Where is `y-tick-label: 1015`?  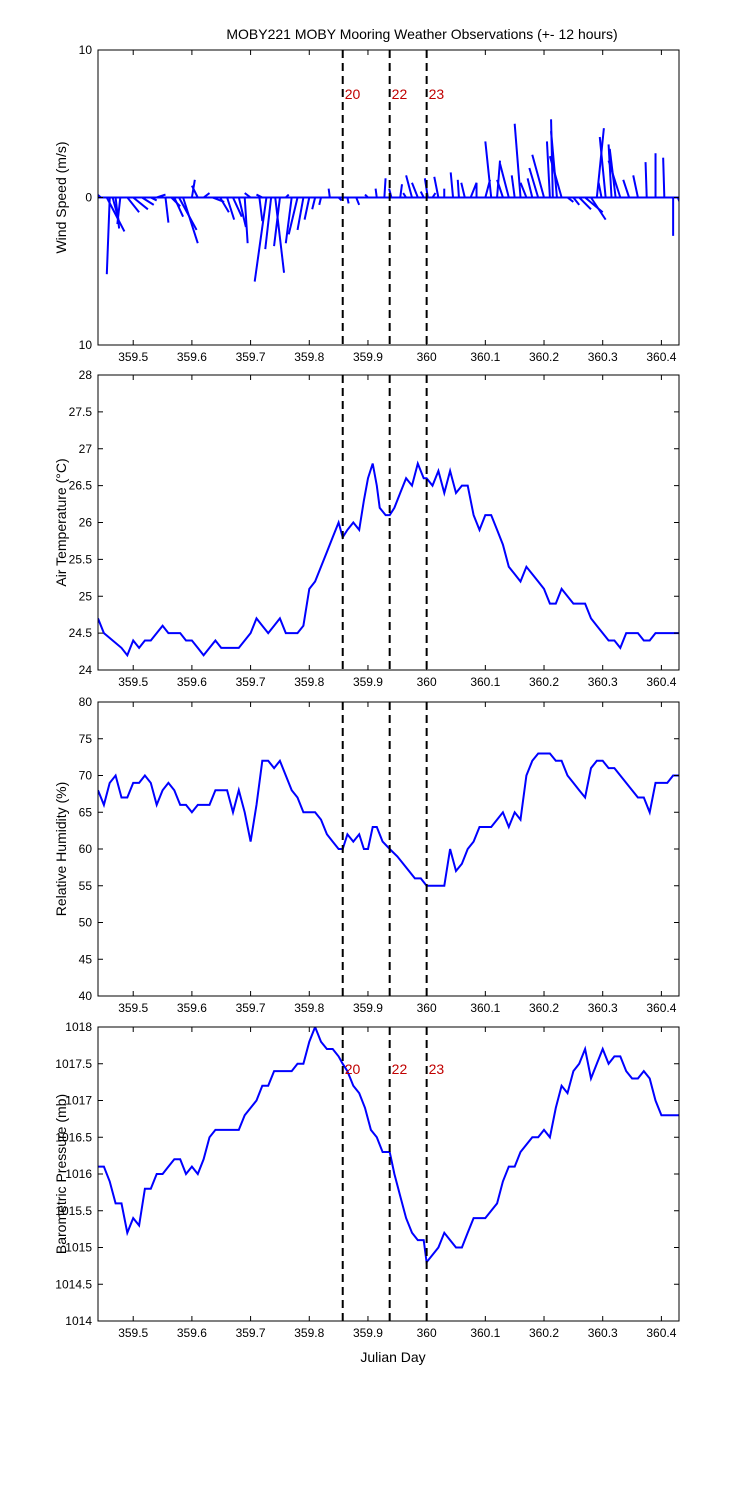 y-tick-label: 1015 is located at coordinates (78, 1248).